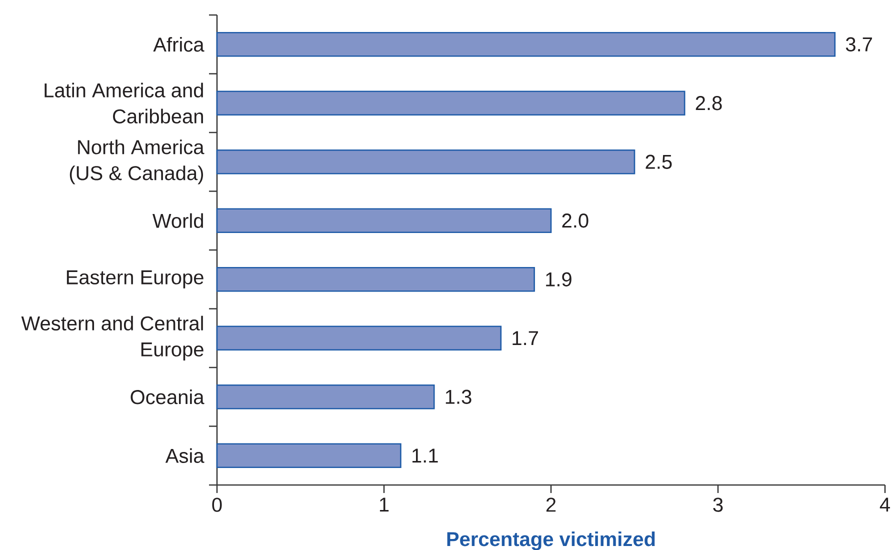 The image size is (892, 550). I want to click on y-tick-label: Africa, so click(178, 44).